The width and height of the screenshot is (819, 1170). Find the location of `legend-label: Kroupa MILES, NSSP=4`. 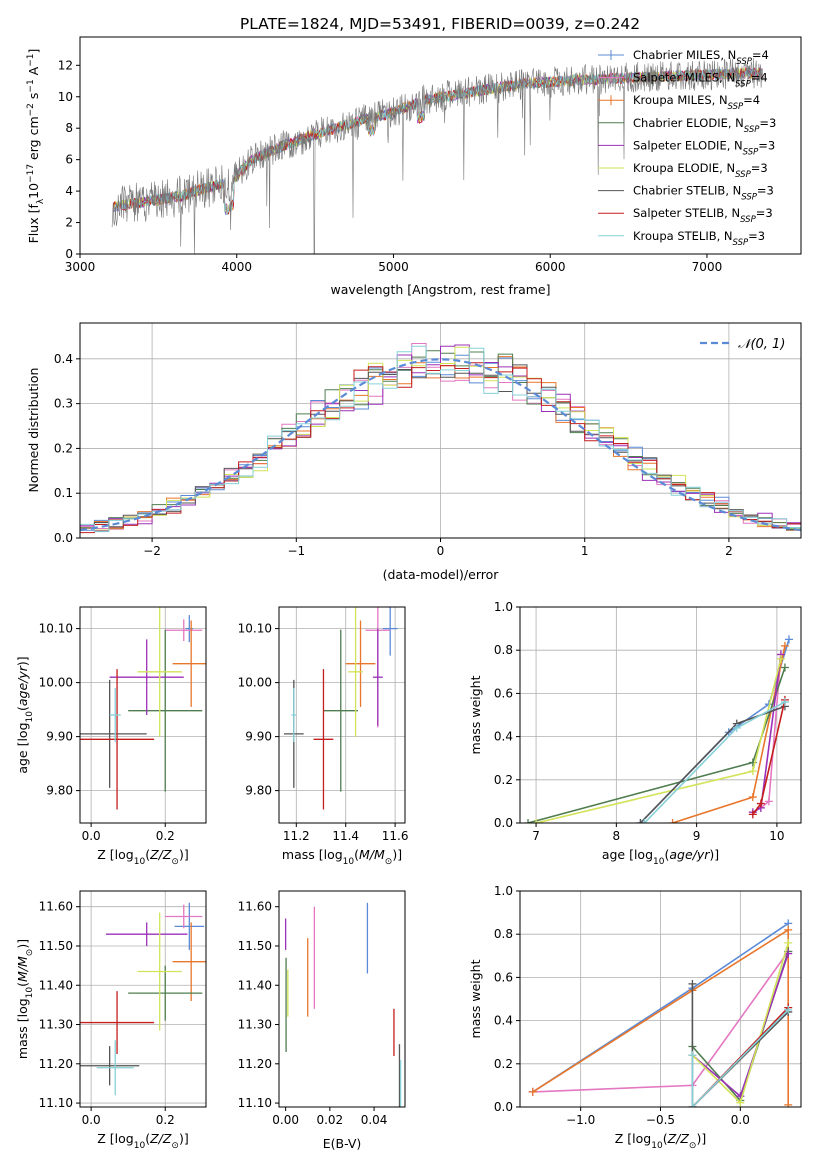

legend-label: Kroupa MILES, NSSP=4 is located at coordinates (696, 102).